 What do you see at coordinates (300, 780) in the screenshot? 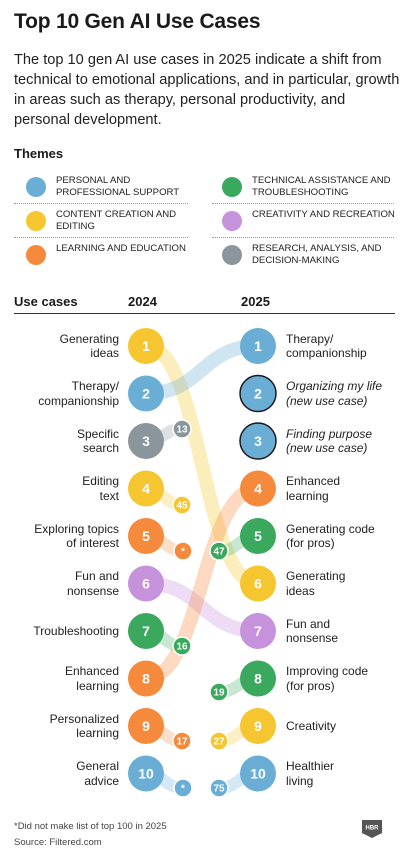
I see `right-label-line: living` at bounding box center [300, 780].